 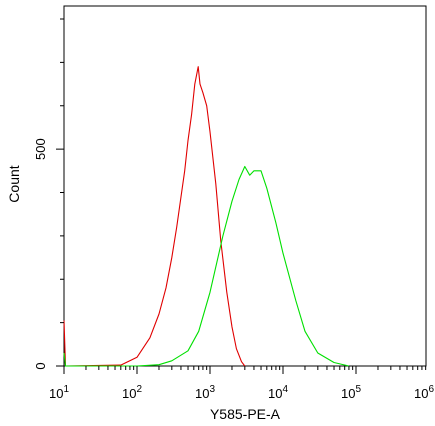 I want to click on y-tick-label: 500, so click(x=40, y=149).